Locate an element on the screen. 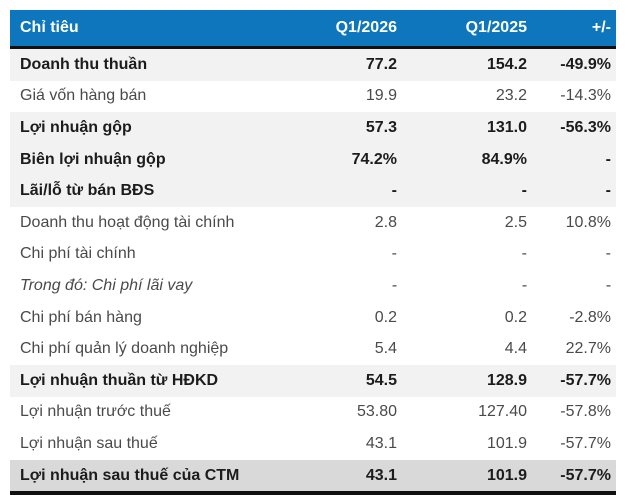 The image size is (626, 495). row-value: 10.8% is located at coordinates (574, 222).